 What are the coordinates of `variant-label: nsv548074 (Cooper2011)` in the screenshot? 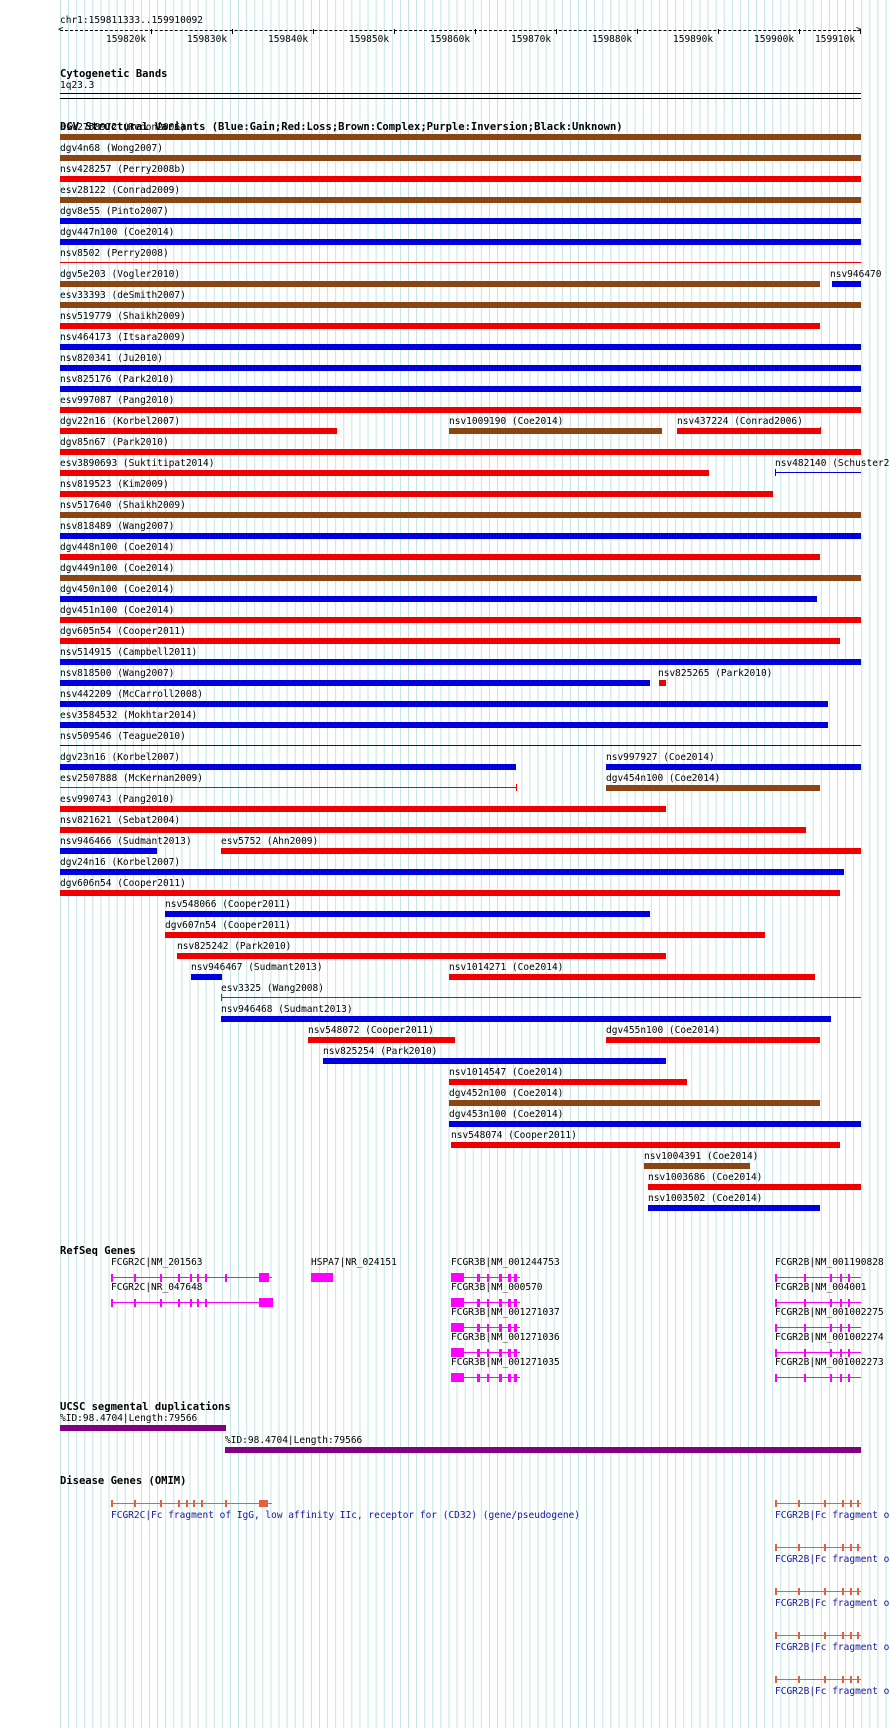 It's located at (514, 1135).